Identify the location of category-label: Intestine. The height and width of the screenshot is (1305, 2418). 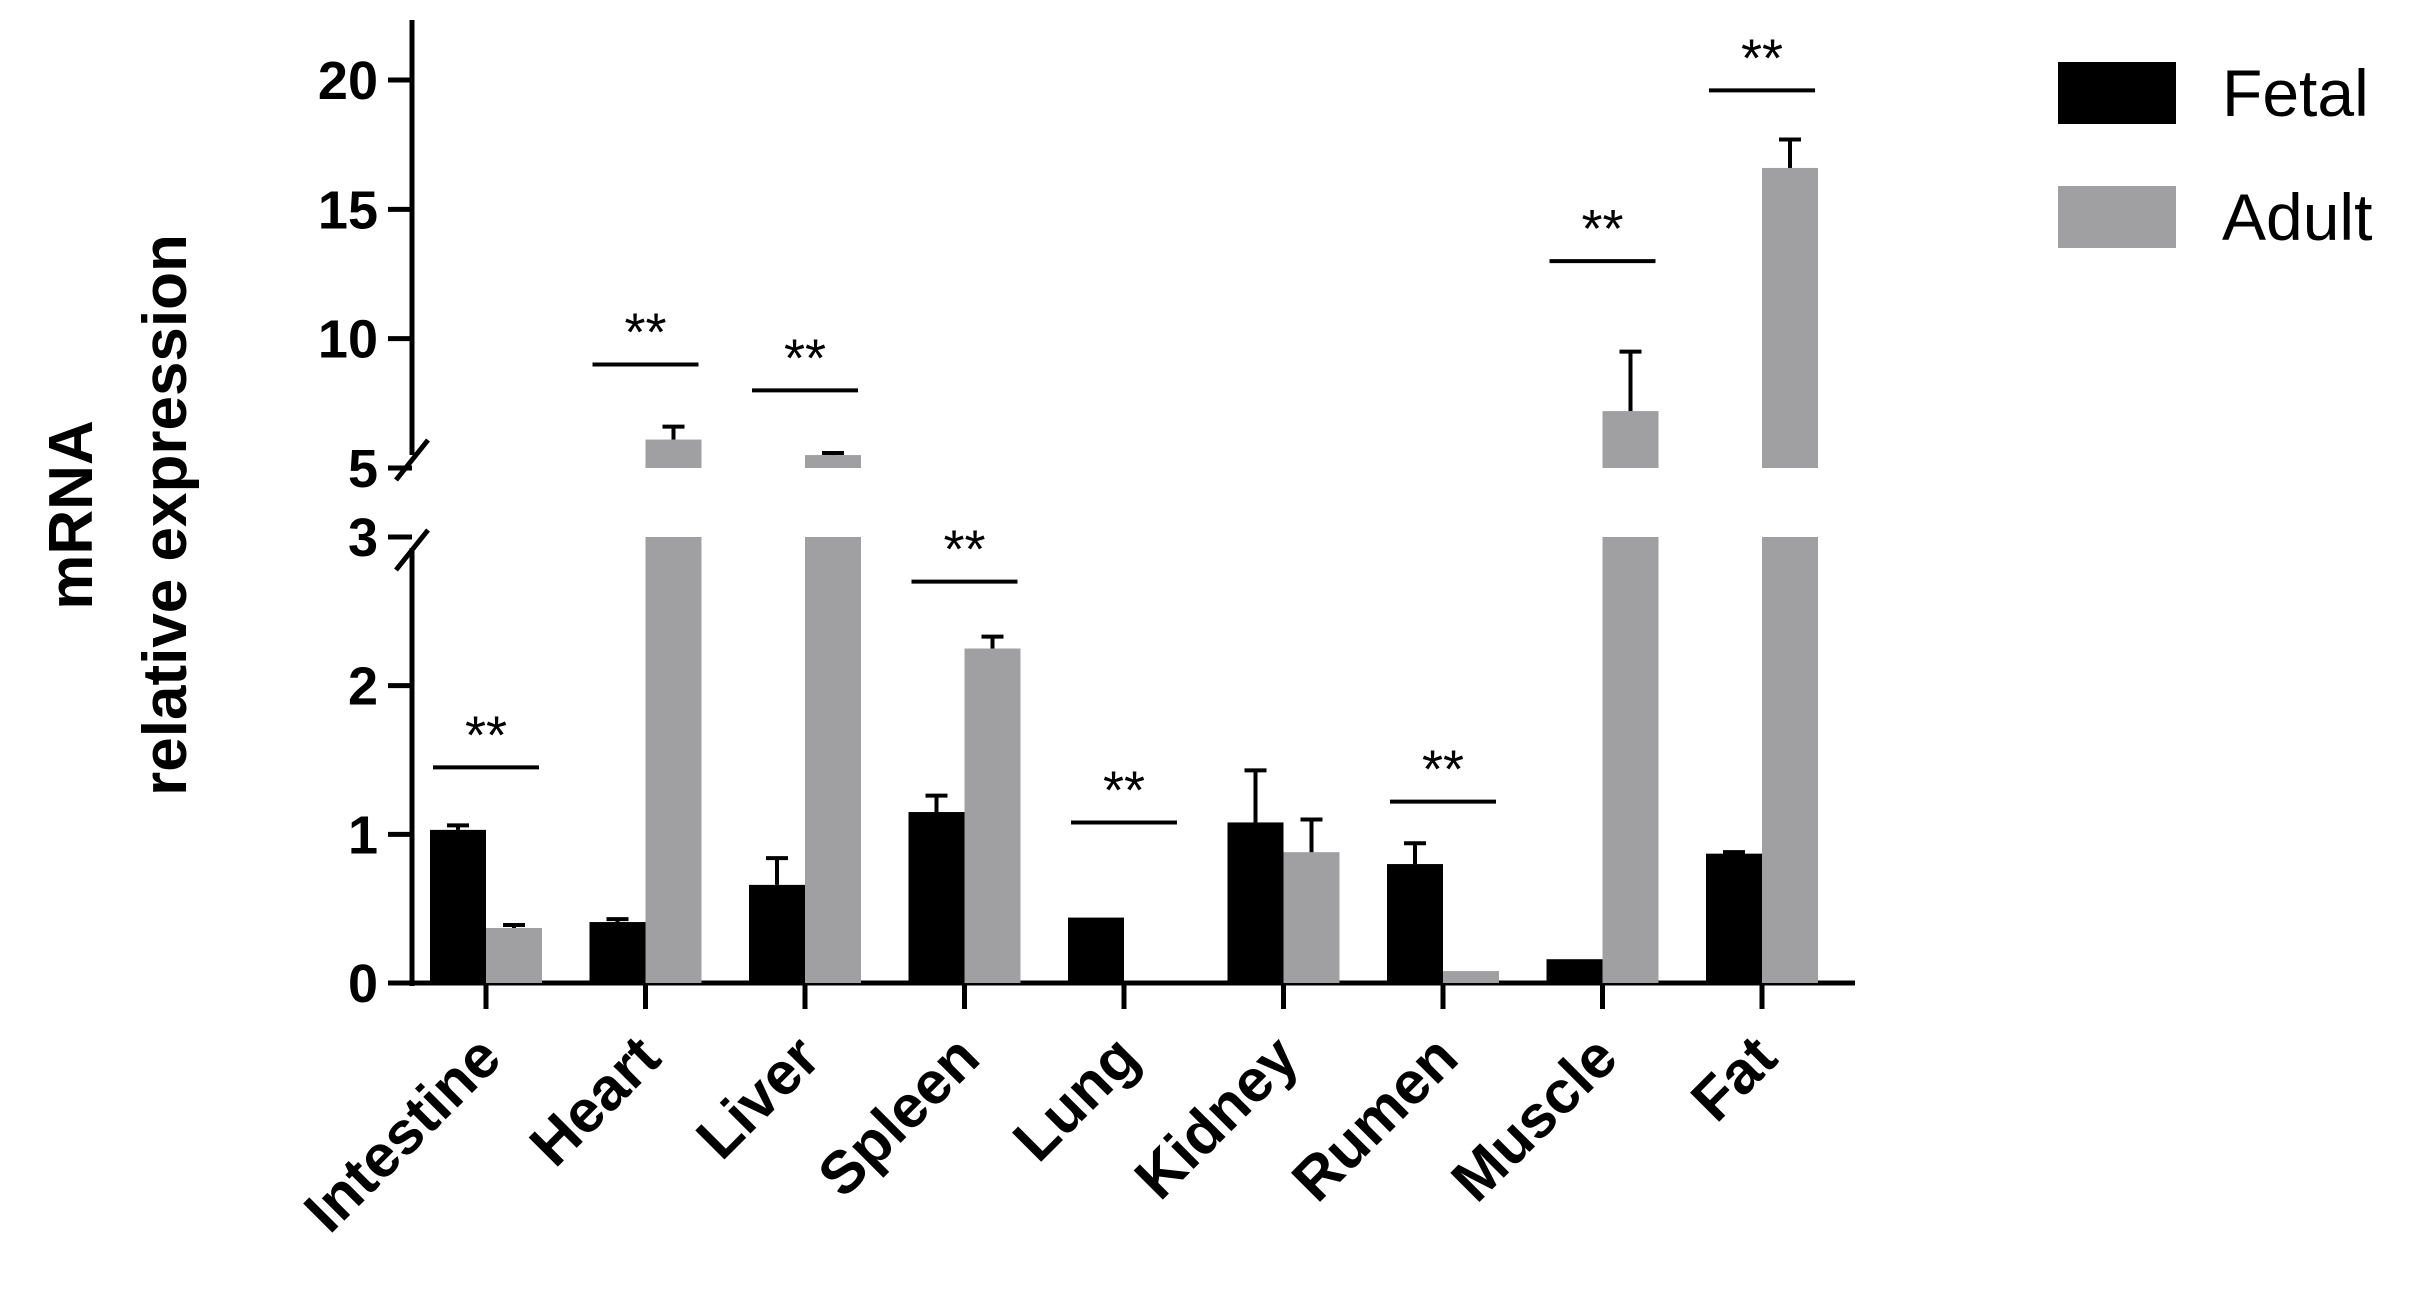
(402, 1134).